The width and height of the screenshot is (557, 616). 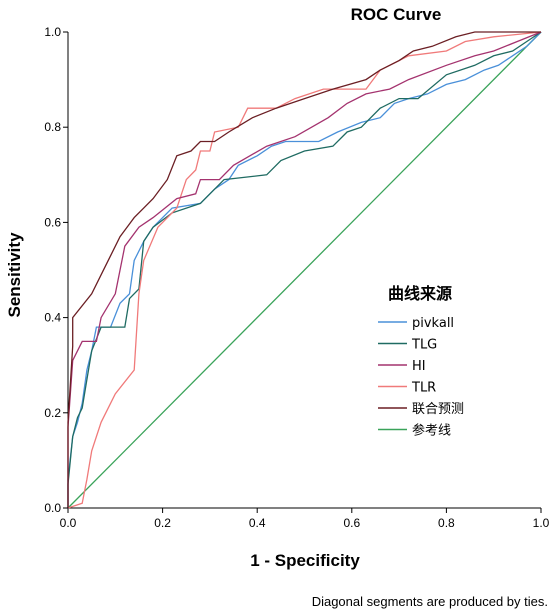 I want to click on footnote: Diagonal segments are produced by ties., so click(x=430, y=601).